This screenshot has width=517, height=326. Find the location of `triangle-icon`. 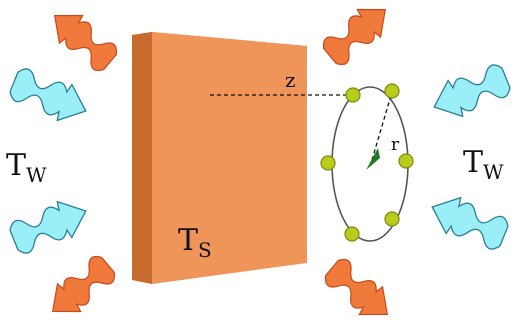

triangle-icon is located at coordinates (373, 159).